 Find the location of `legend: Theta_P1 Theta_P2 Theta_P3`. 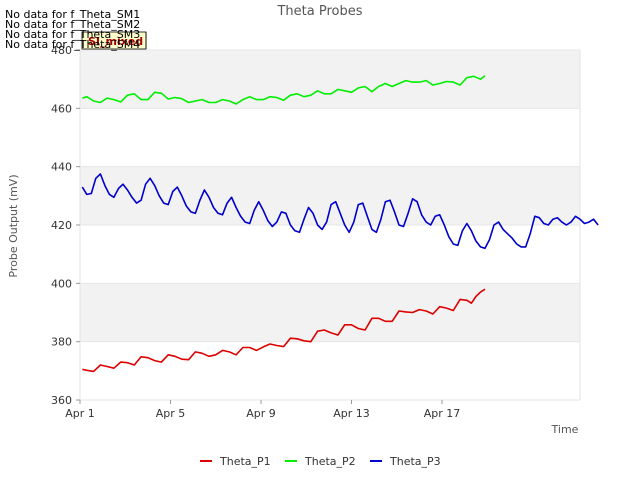

legend: Theta_P1 Theta_P2 Theta_P3 is located at coordinates (320, 461).